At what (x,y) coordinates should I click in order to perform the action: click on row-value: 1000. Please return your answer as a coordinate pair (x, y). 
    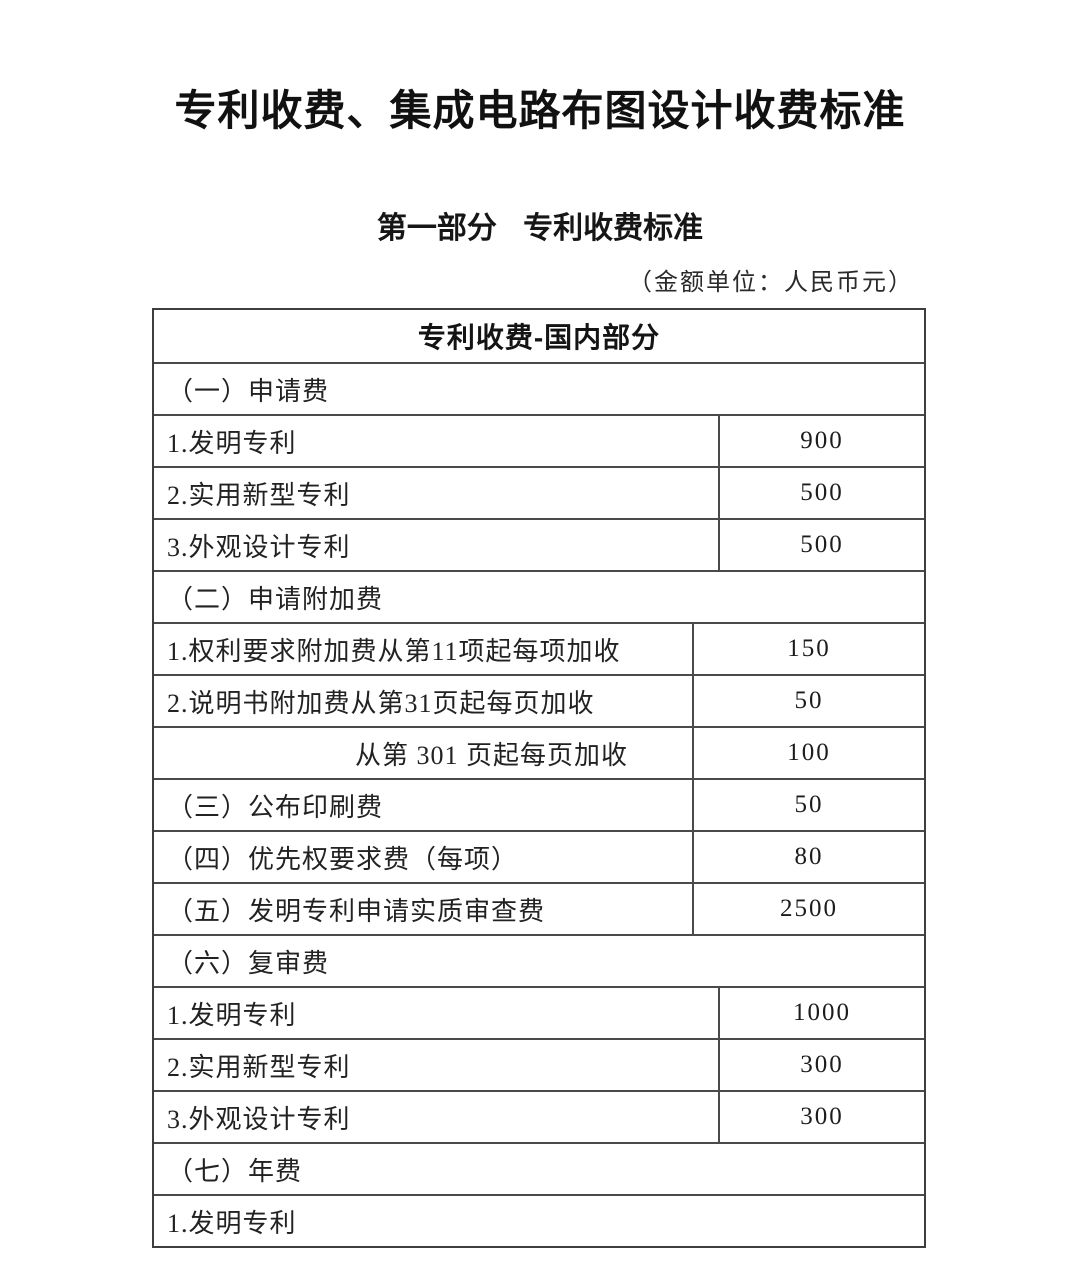
    Looking at the image, I should click on (822, 1012).